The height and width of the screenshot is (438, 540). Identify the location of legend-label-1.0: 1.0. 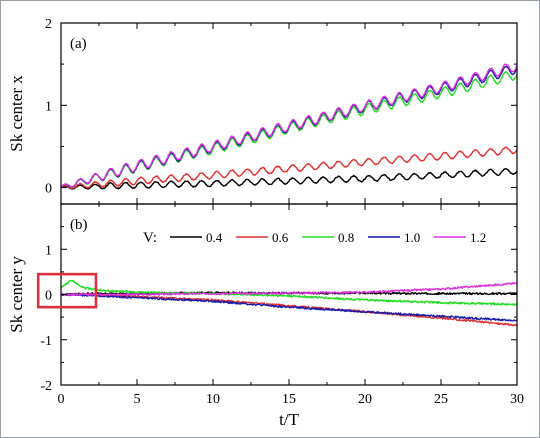
(412, 237).